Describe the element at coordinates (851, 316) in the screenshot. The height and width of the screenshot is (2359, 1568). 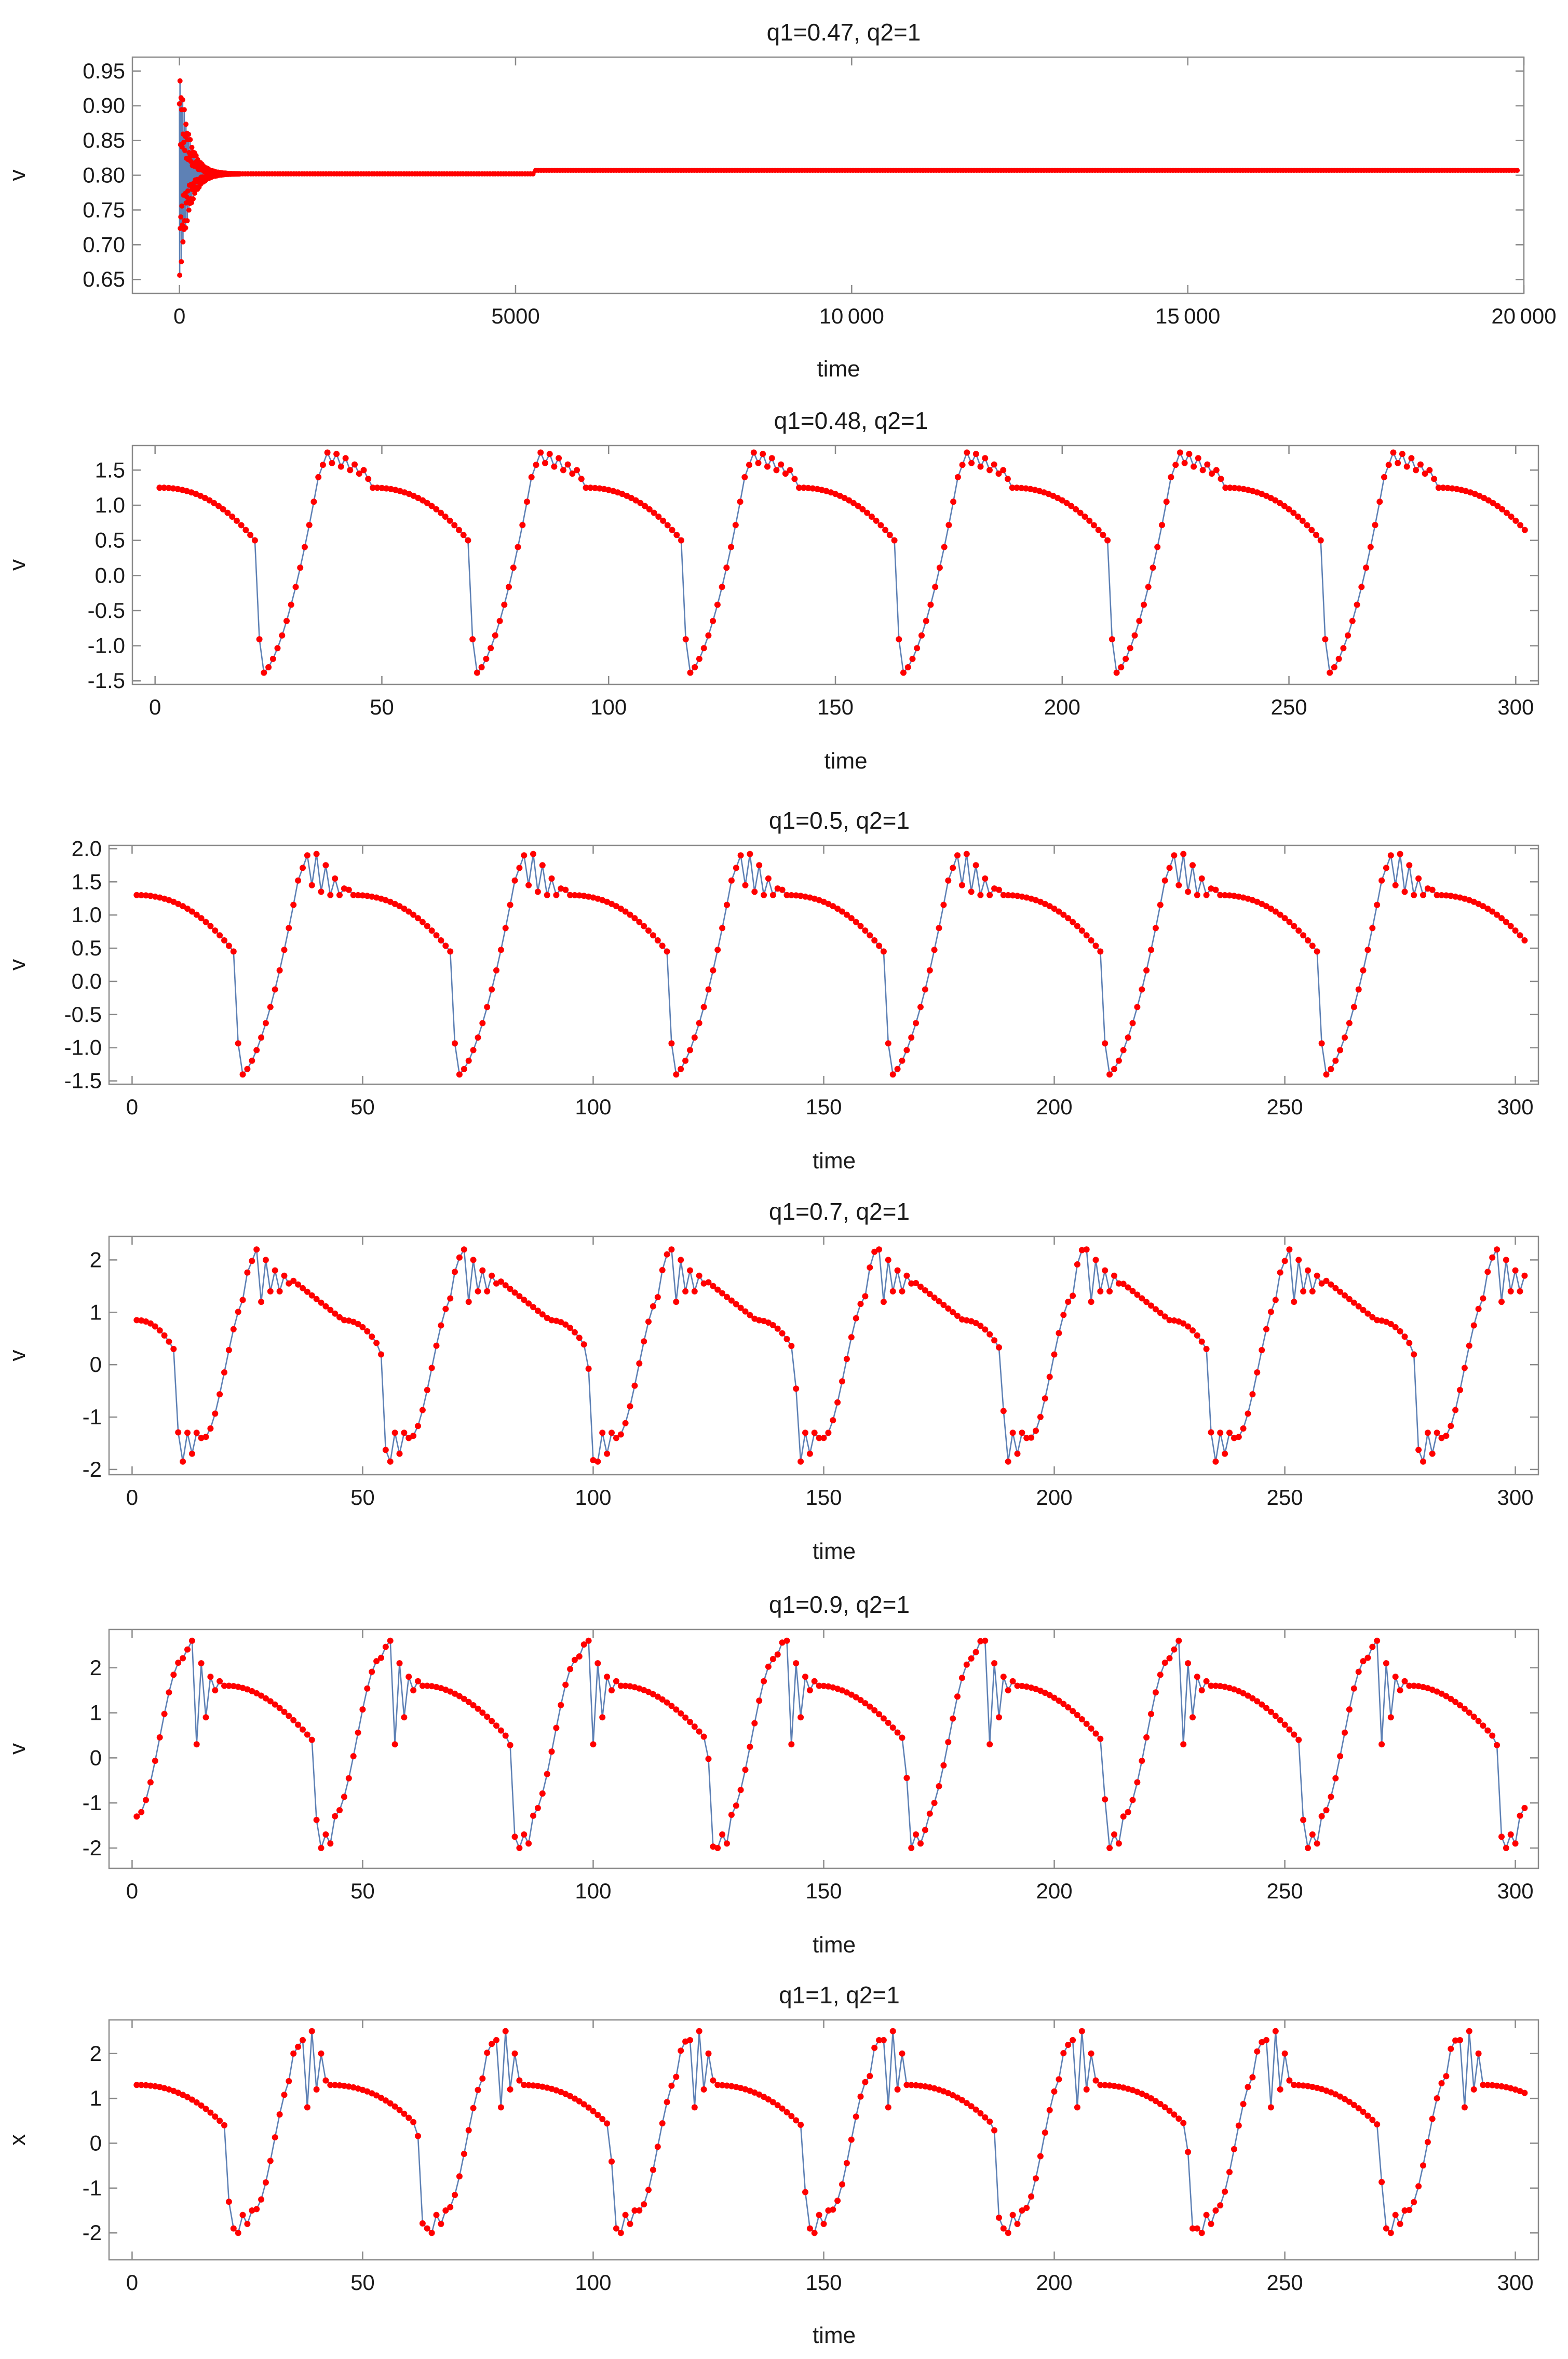
I see `x-tick-label: 10 000` at that location.